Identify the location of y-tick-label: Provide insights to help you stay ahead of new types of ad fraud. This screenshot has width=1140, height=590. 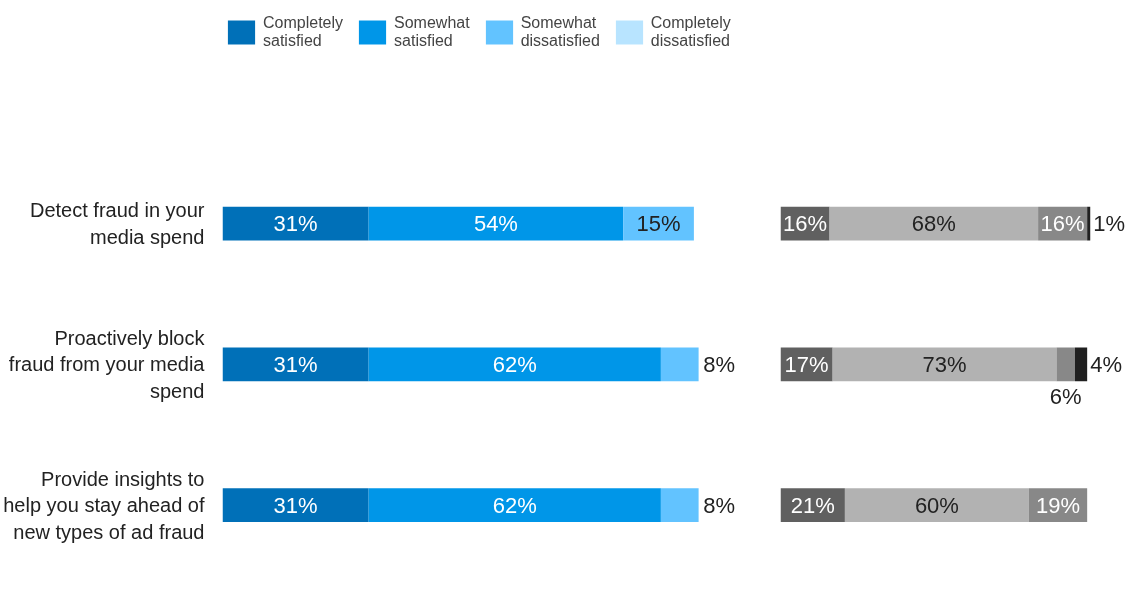
(104, 505).